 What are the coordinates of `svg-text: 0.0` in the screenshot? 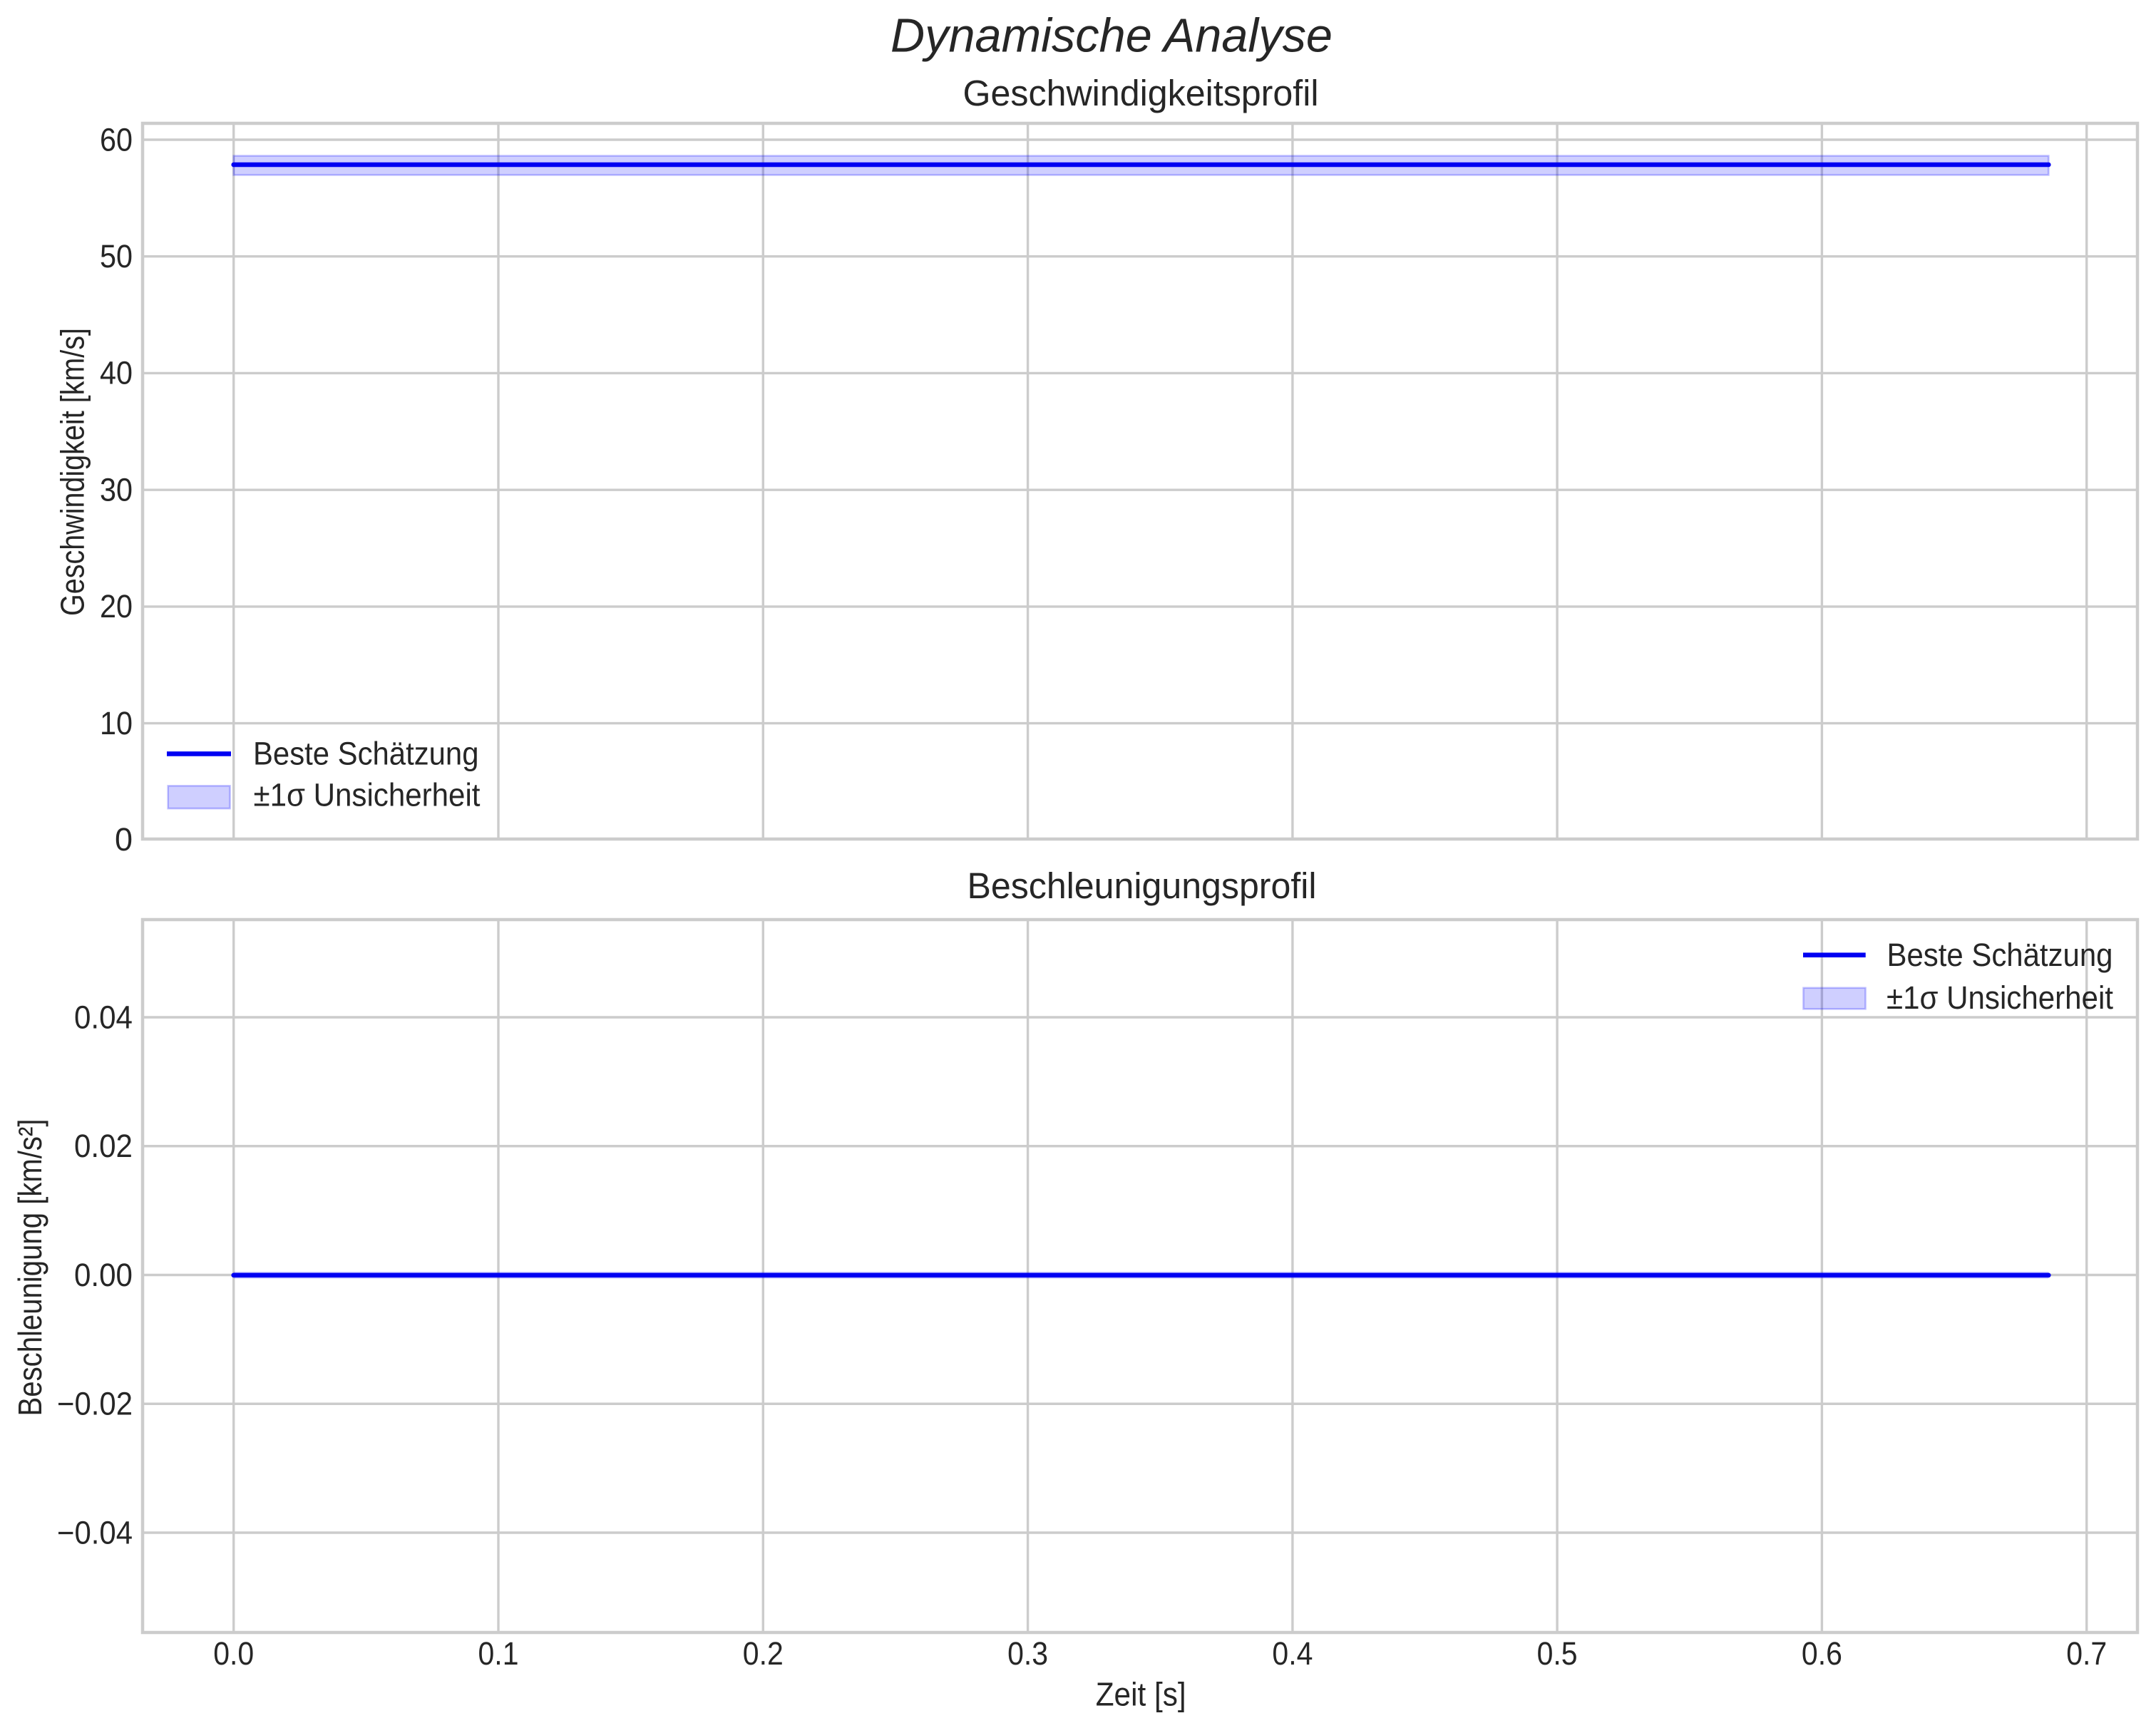 It's located at (233, 1653).